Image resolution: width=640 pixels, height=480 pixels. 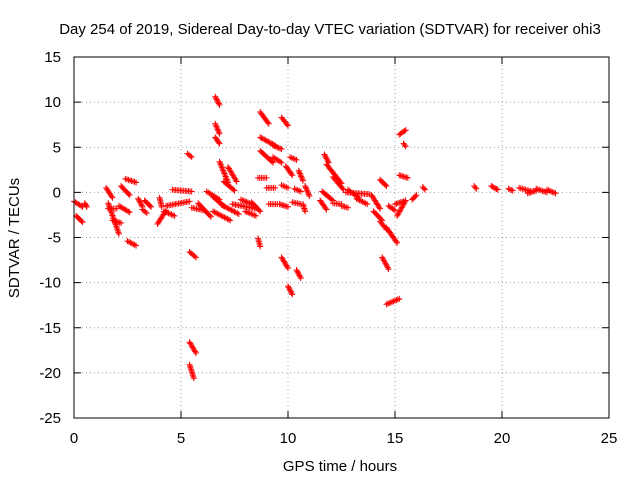 I want to click on x-tick-label: 0, so click(x=74, y=438).